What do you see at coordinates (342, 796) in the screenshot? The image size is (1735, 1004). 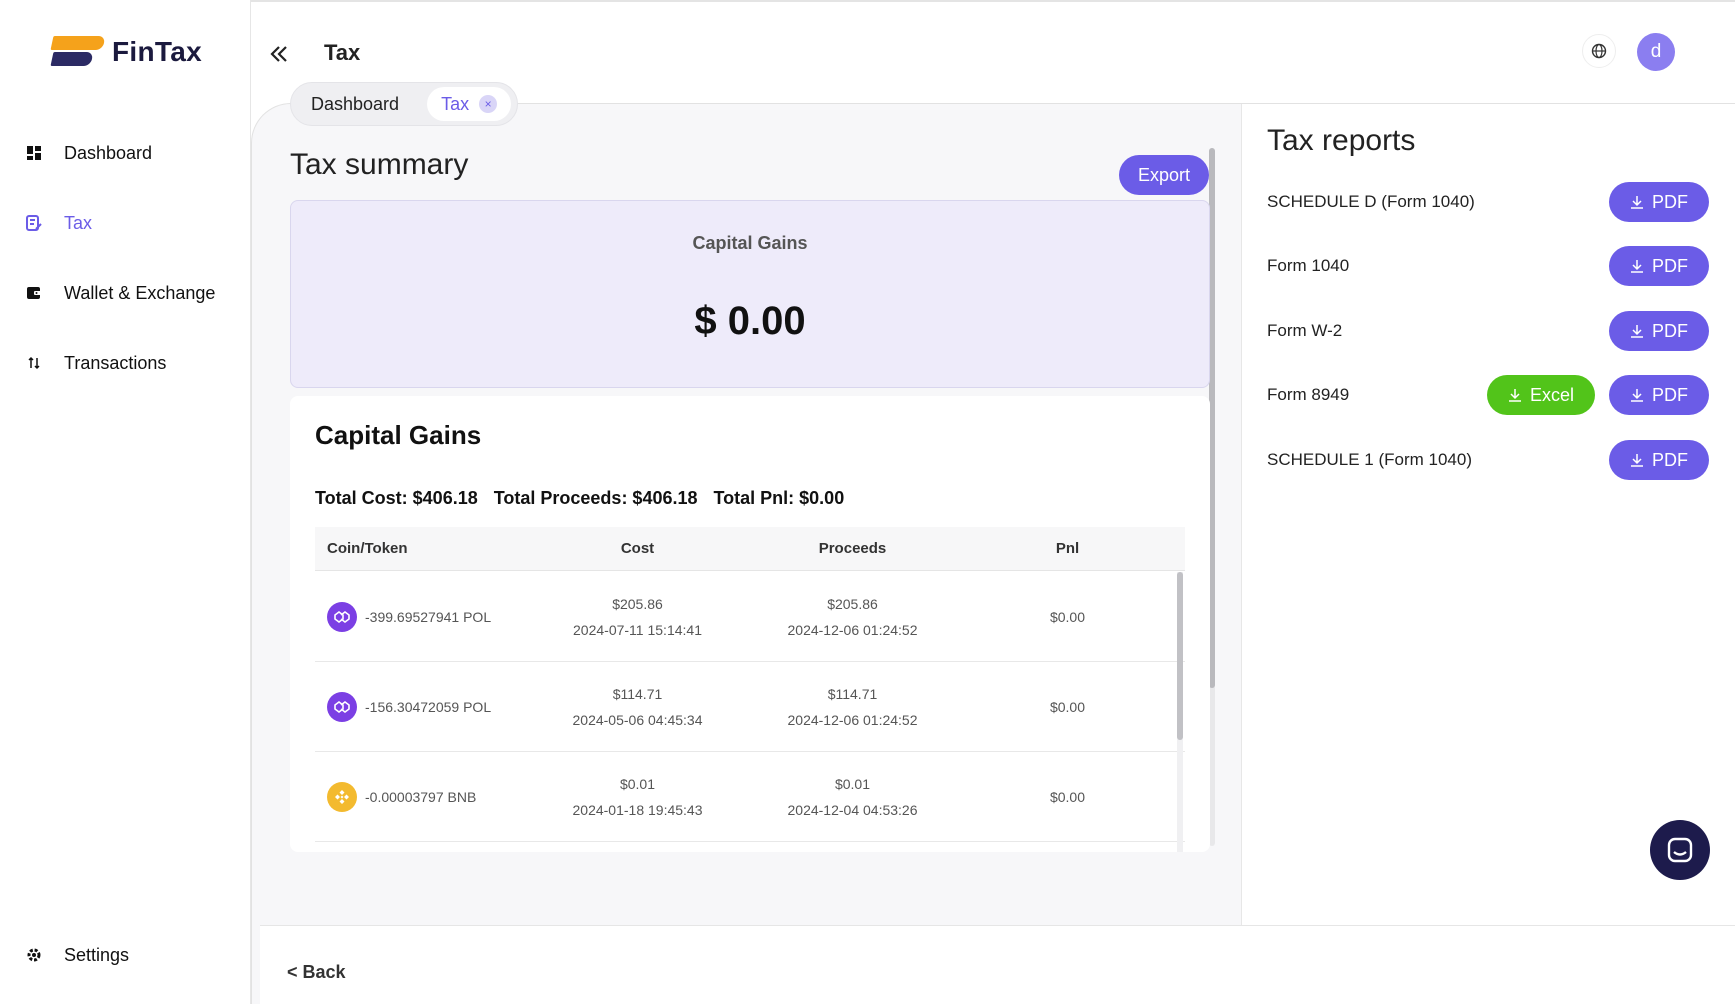 I see `bnb-coin-icon` at bounding box center [342, 796].